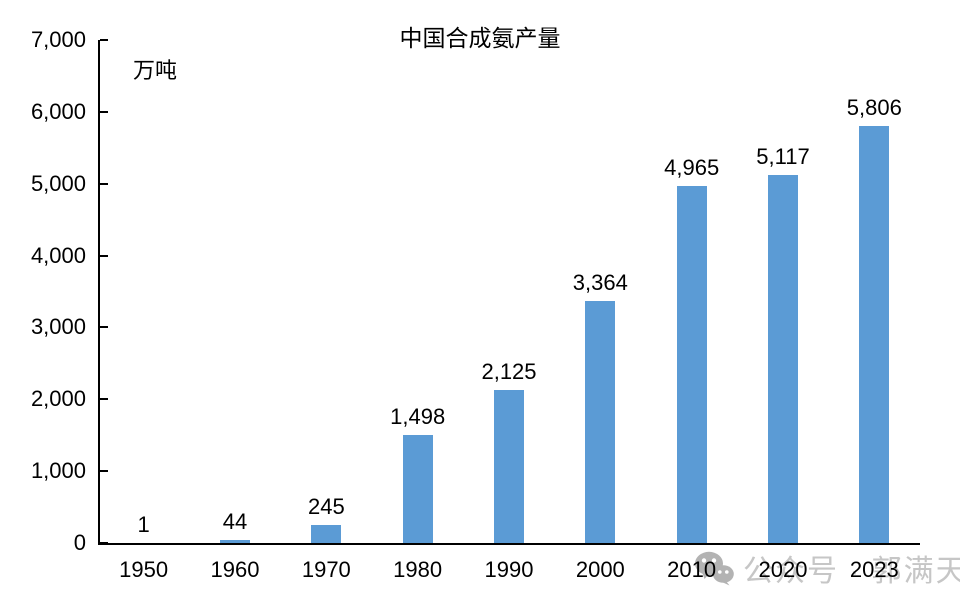  I want to click on y-tick-label: 2,000, so click(58, 399).